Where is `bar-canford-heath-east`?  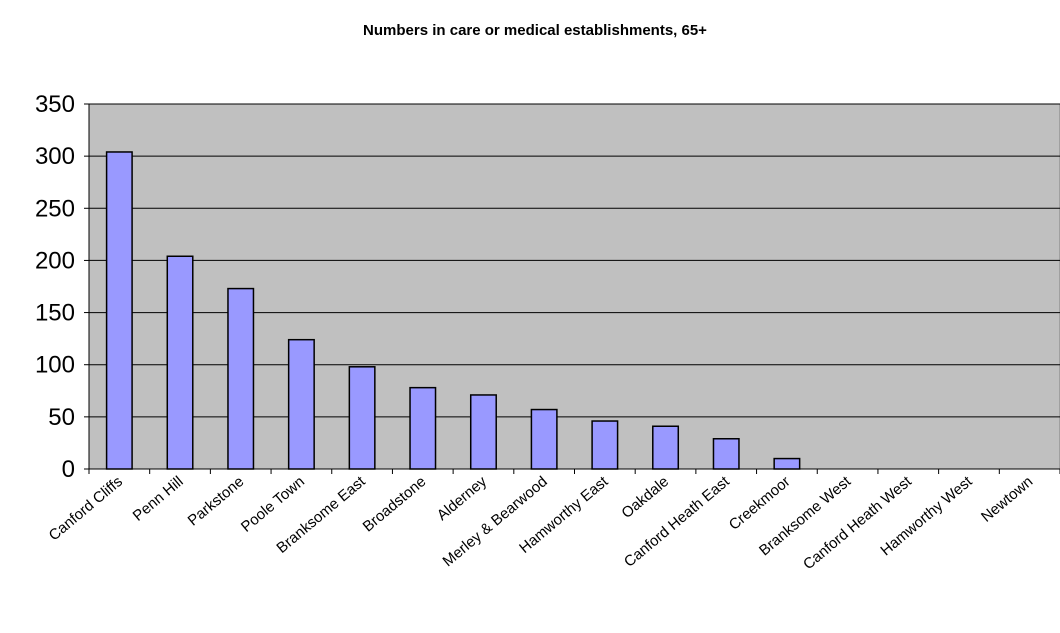 bar-canford-heath-east is located at coordinates (726, 454).